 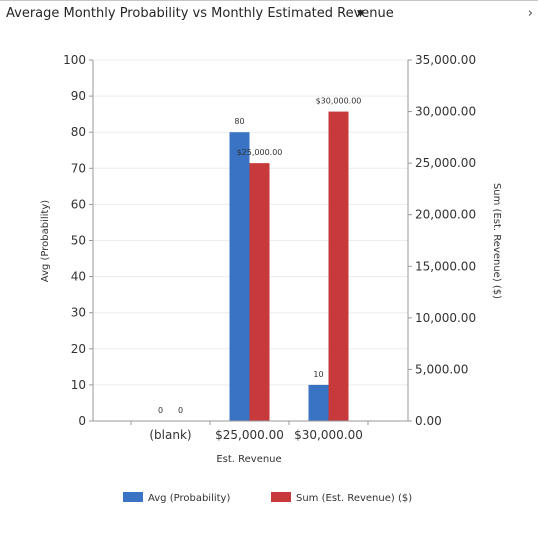 What do you see at coordinates (45, 241) in the screenshot?
I see `y-axis-title: Avg (Probability)` at bounding box center [45, 241].